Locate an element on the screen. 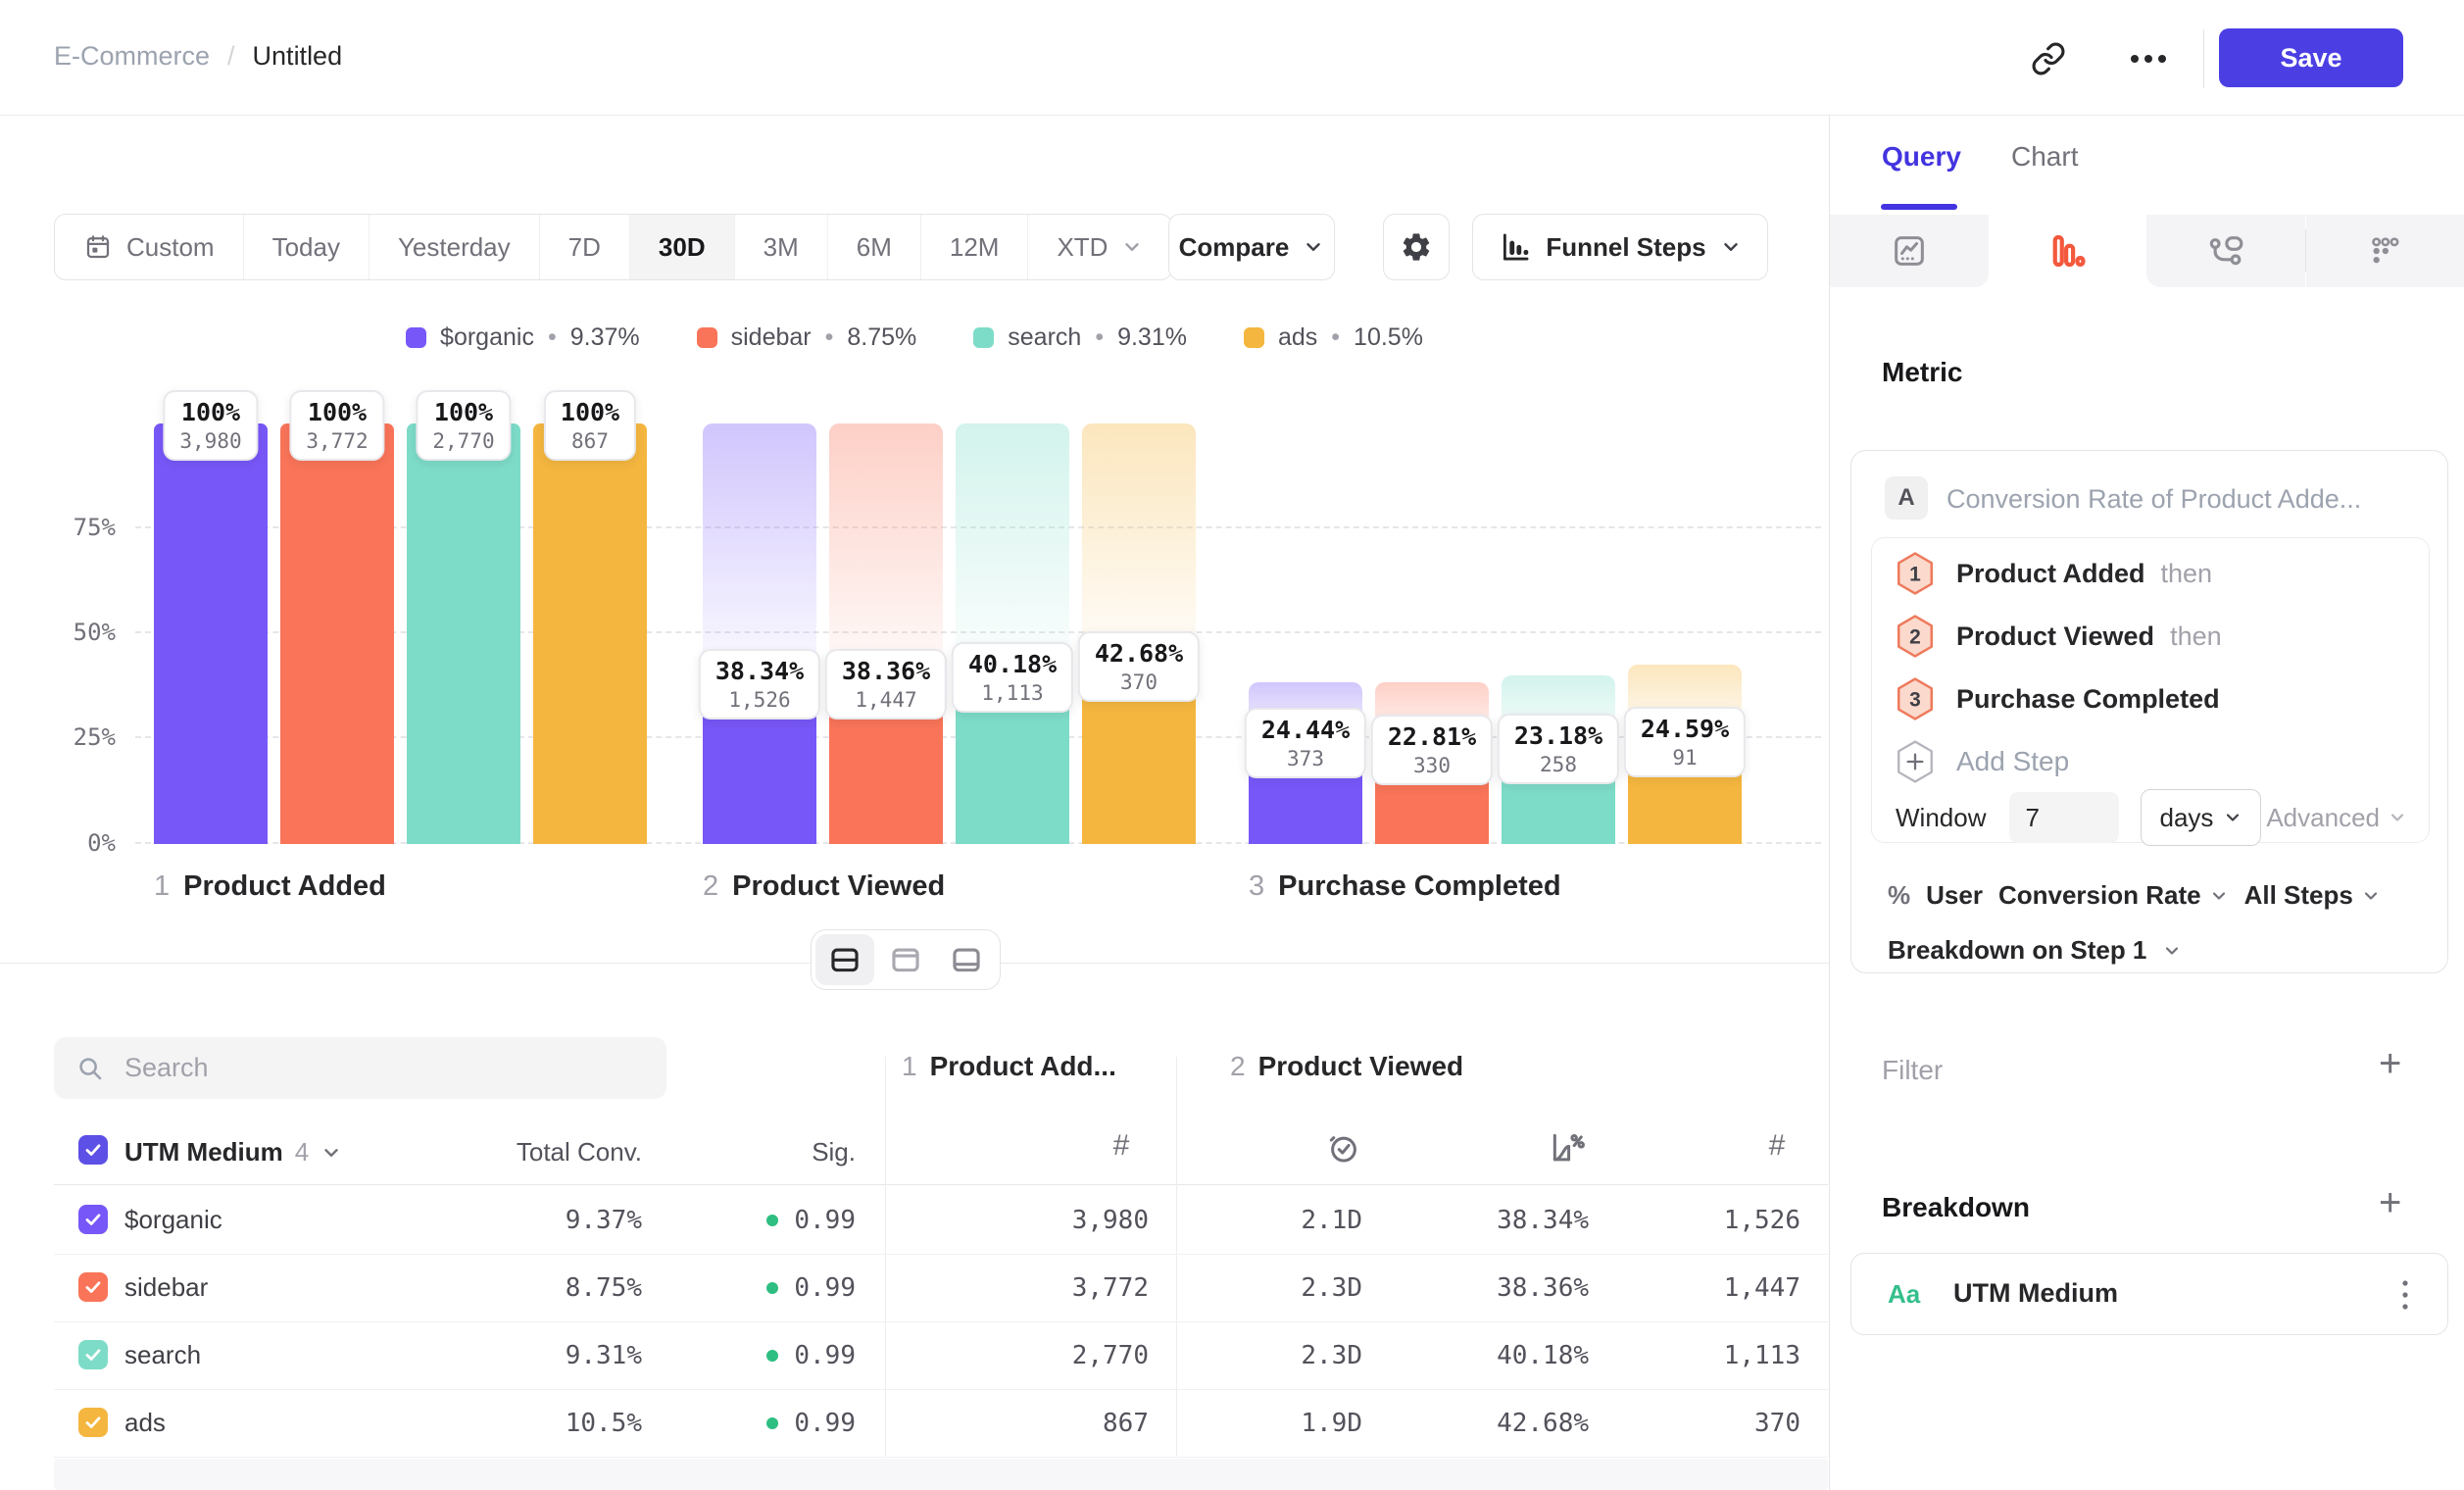 This screenshot has height=1490, width=2464. add-filter-button: + is located at coordinates (2391, 1063).